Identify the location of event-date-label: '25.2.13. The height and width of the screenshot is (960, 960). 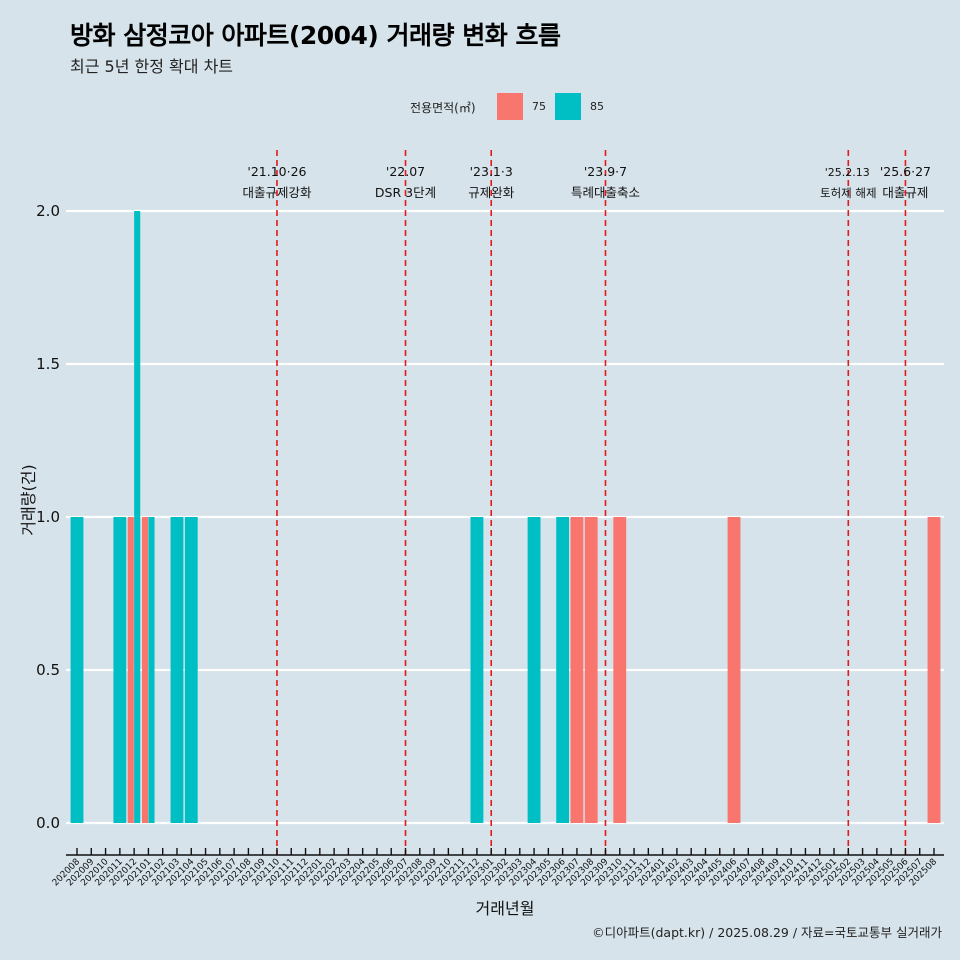
(847, 172).